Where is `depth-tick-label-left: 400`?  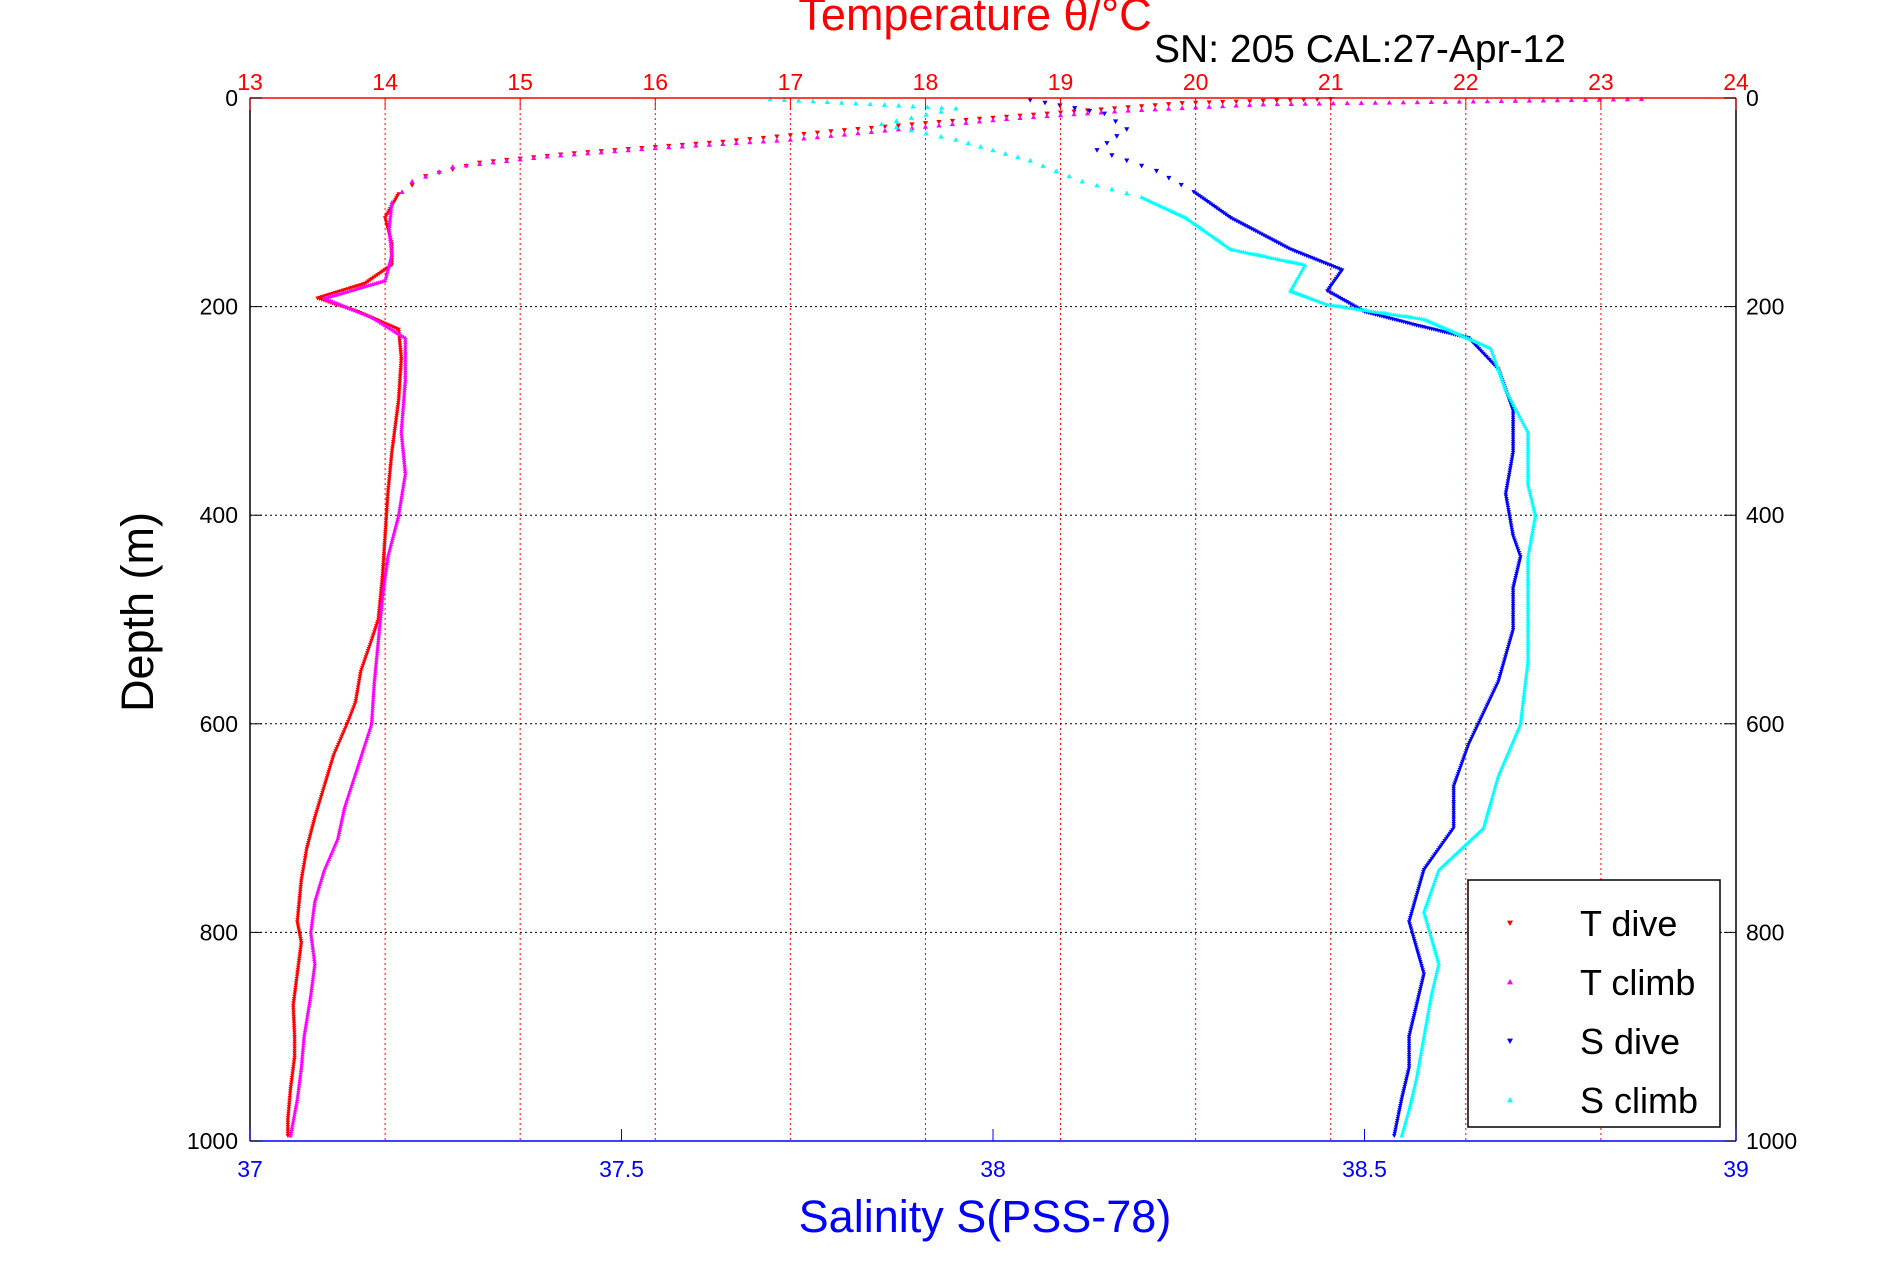 depth-tick-label-left: 400 is located at coordinates (219, 515).